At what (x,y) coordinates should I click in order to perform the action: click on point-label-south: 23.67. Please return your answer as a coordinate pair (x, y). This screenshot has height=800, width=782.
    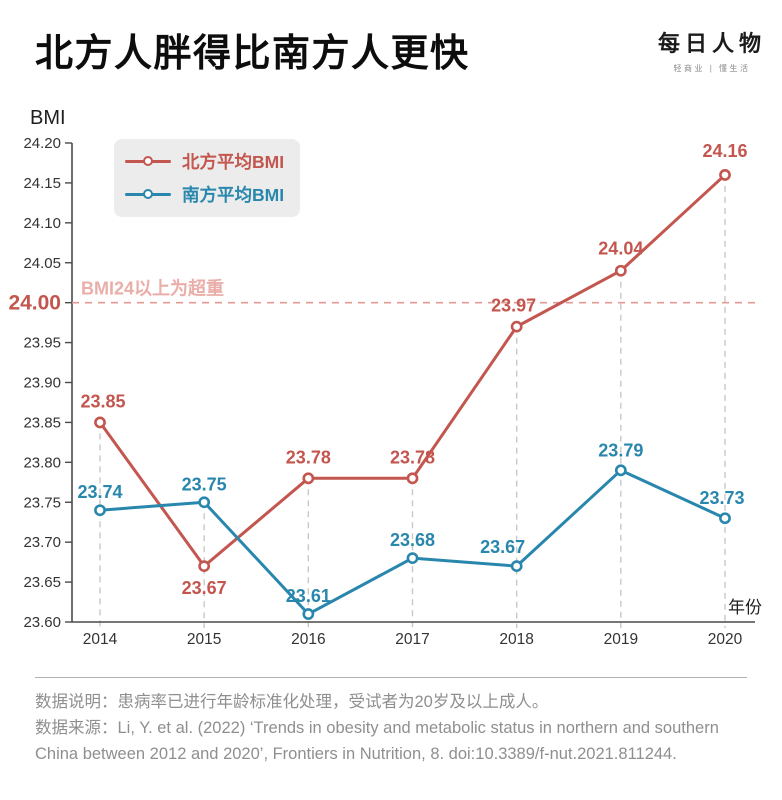
    Looking at the image, I should click on (502, 547).